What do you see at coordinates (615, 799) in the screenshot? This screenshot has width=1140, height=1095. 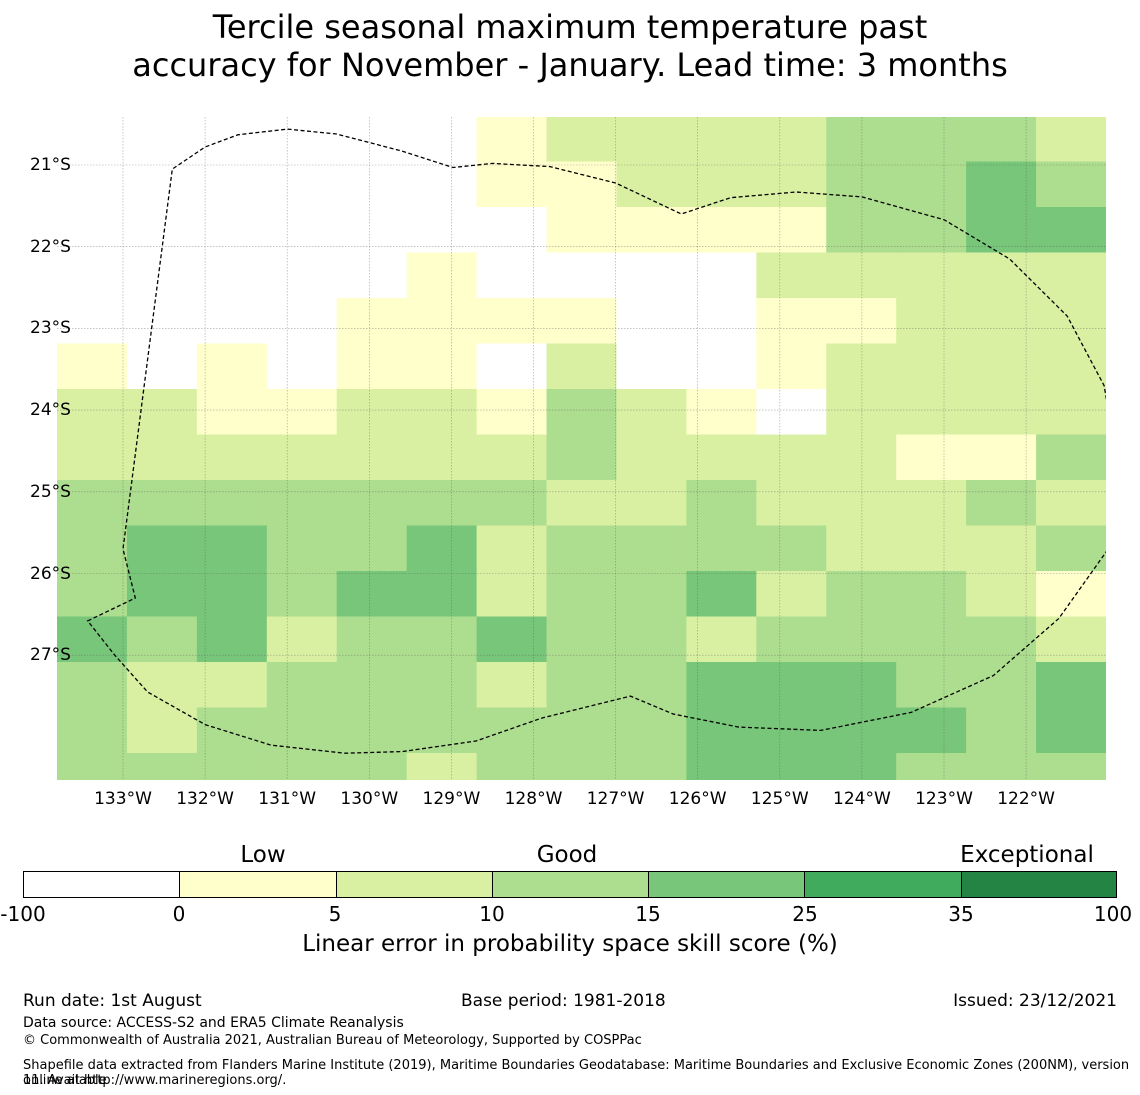 I see `longitude-label: 127°W` at bounding box center [615, 799].